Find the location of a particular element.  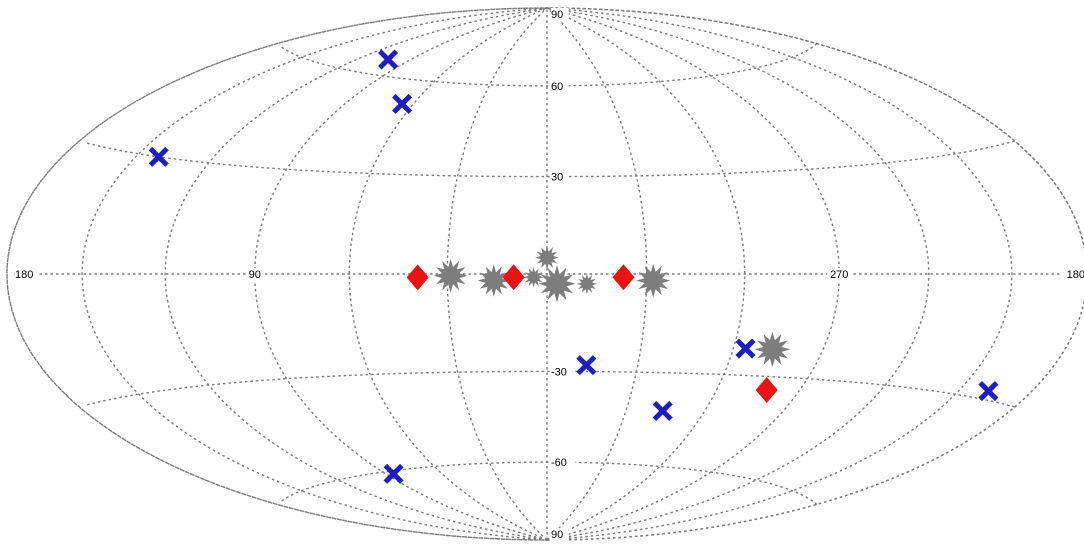

latitude-label: 30 is located at coordinates (557, 178).